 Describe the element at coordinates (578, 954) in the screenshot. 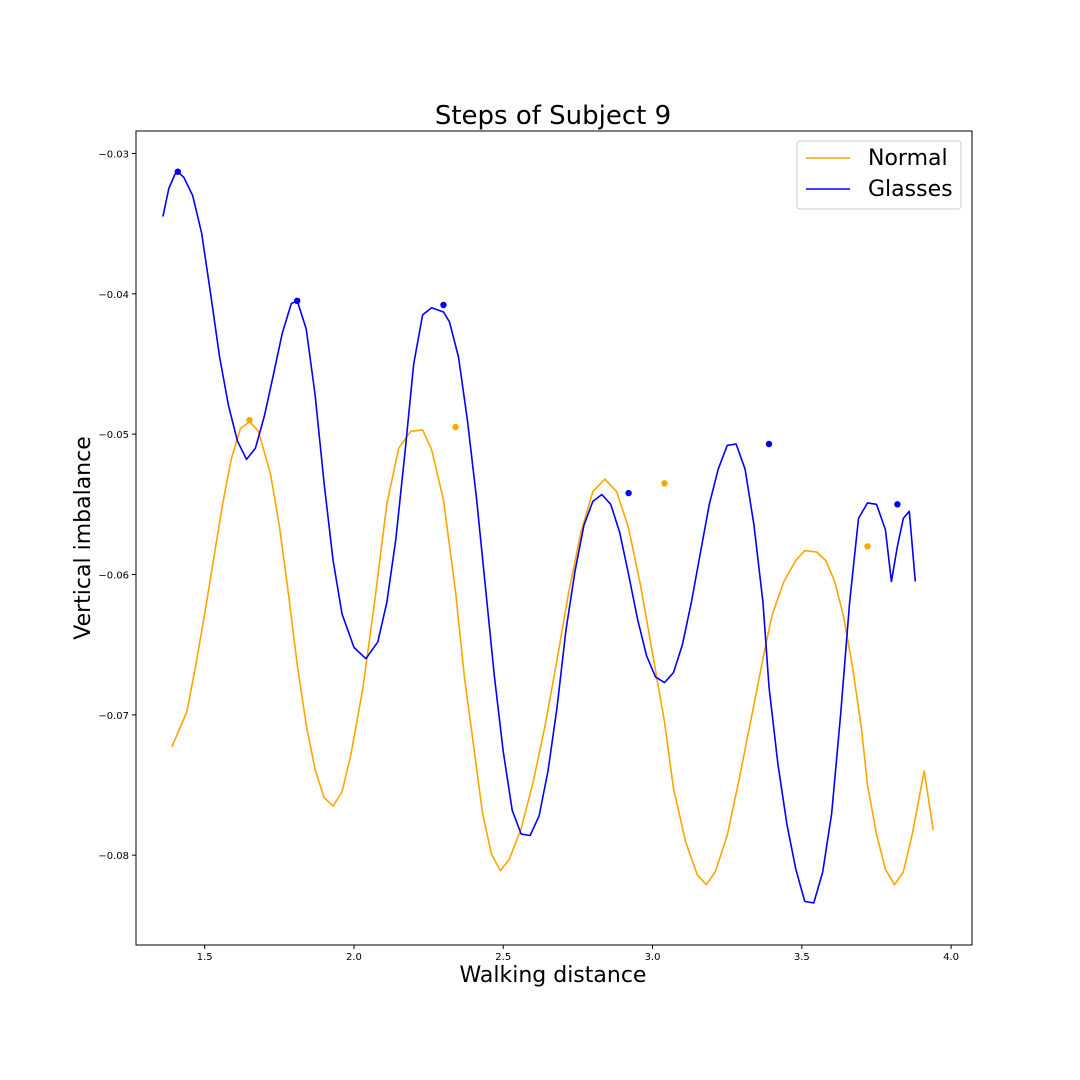

I see `x-axis: 1.5 2.0 2.5 3.0 3.5 4.0` at that location.